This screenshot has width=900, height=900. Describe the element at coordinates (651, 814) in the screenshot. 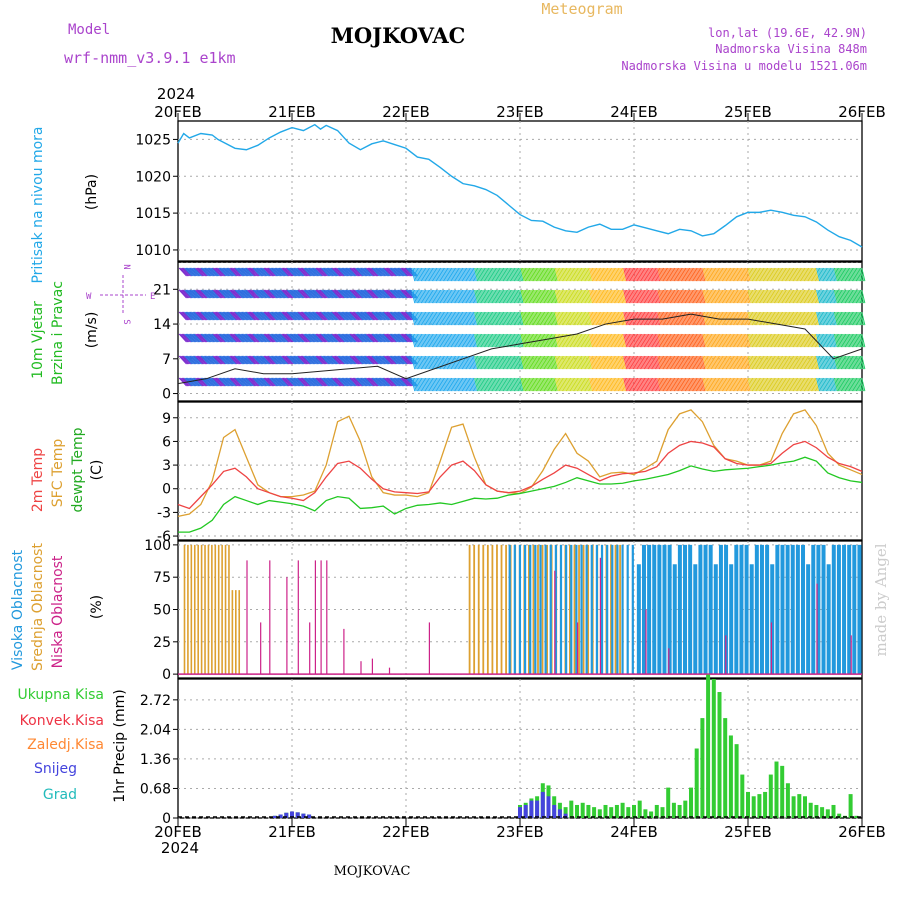

I see `precip-total-bar` at that location.